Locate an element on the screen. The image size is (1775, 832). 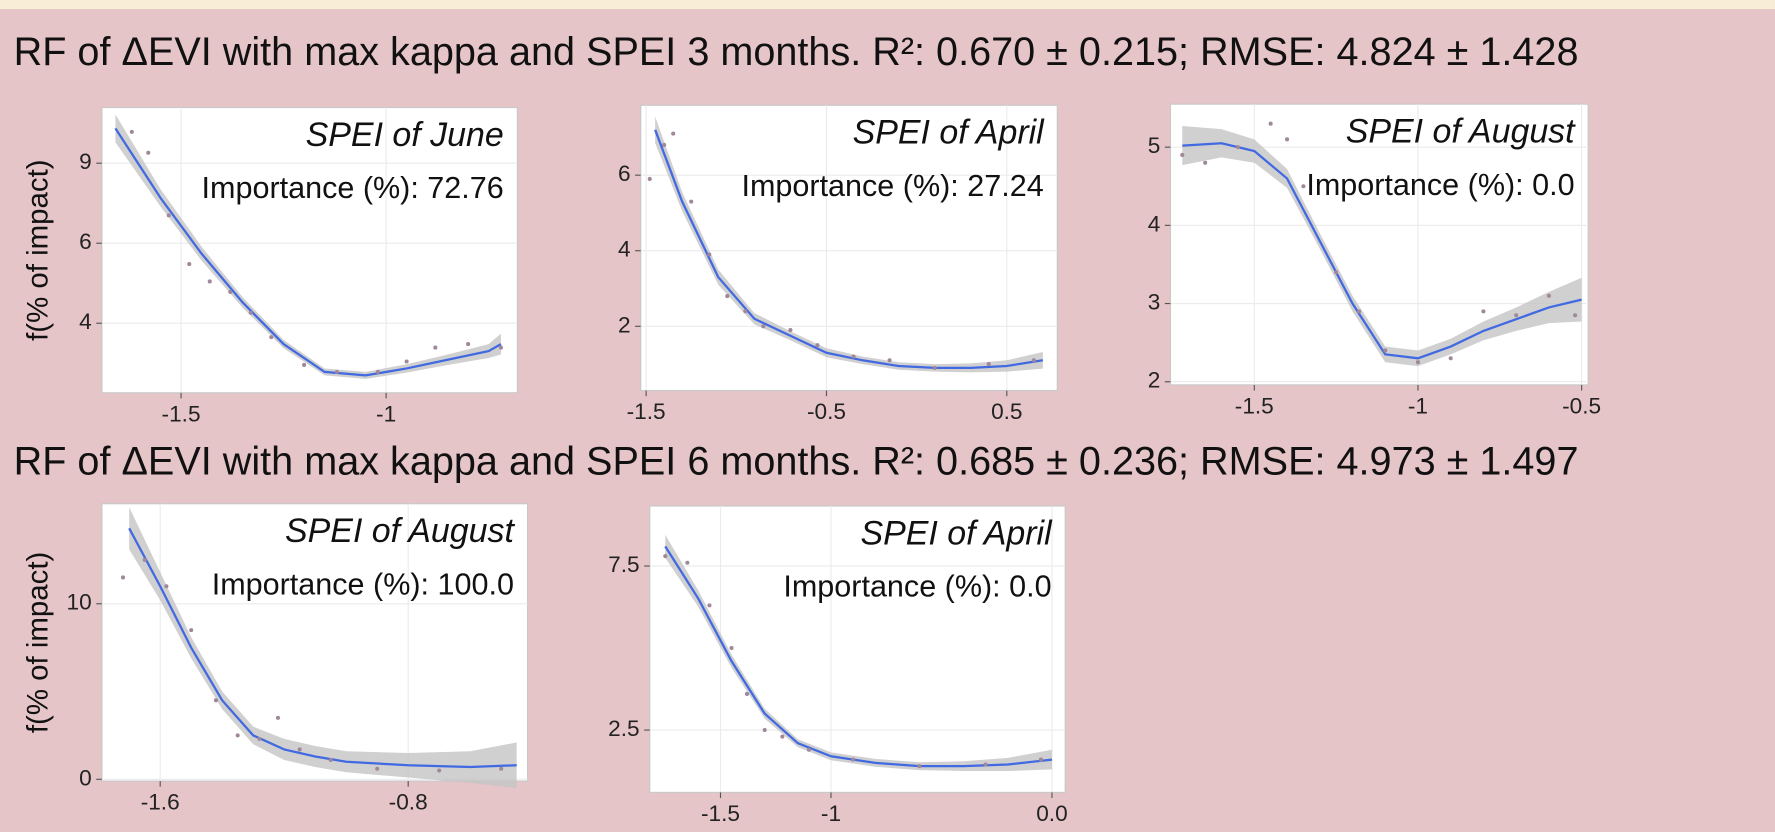
x-tick-label: 0.0 is located at coordinates (1051, 813).